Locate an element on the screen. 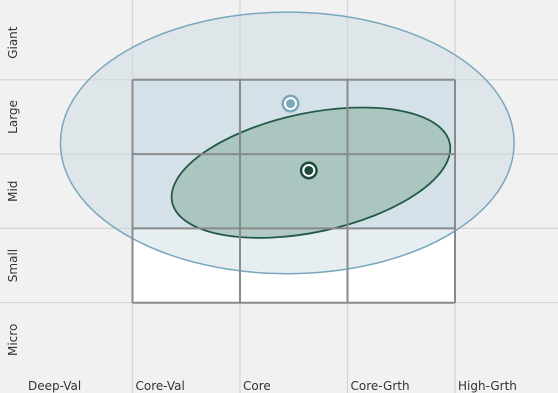  x-tick-label: Core-Val is located at coordinates (160, 386).